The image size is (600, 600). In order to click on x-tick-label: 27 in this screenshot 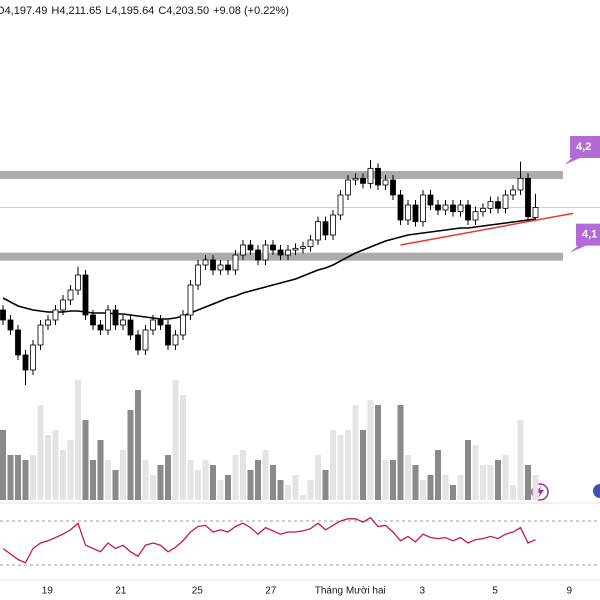, I will do `click(271, 591)`.